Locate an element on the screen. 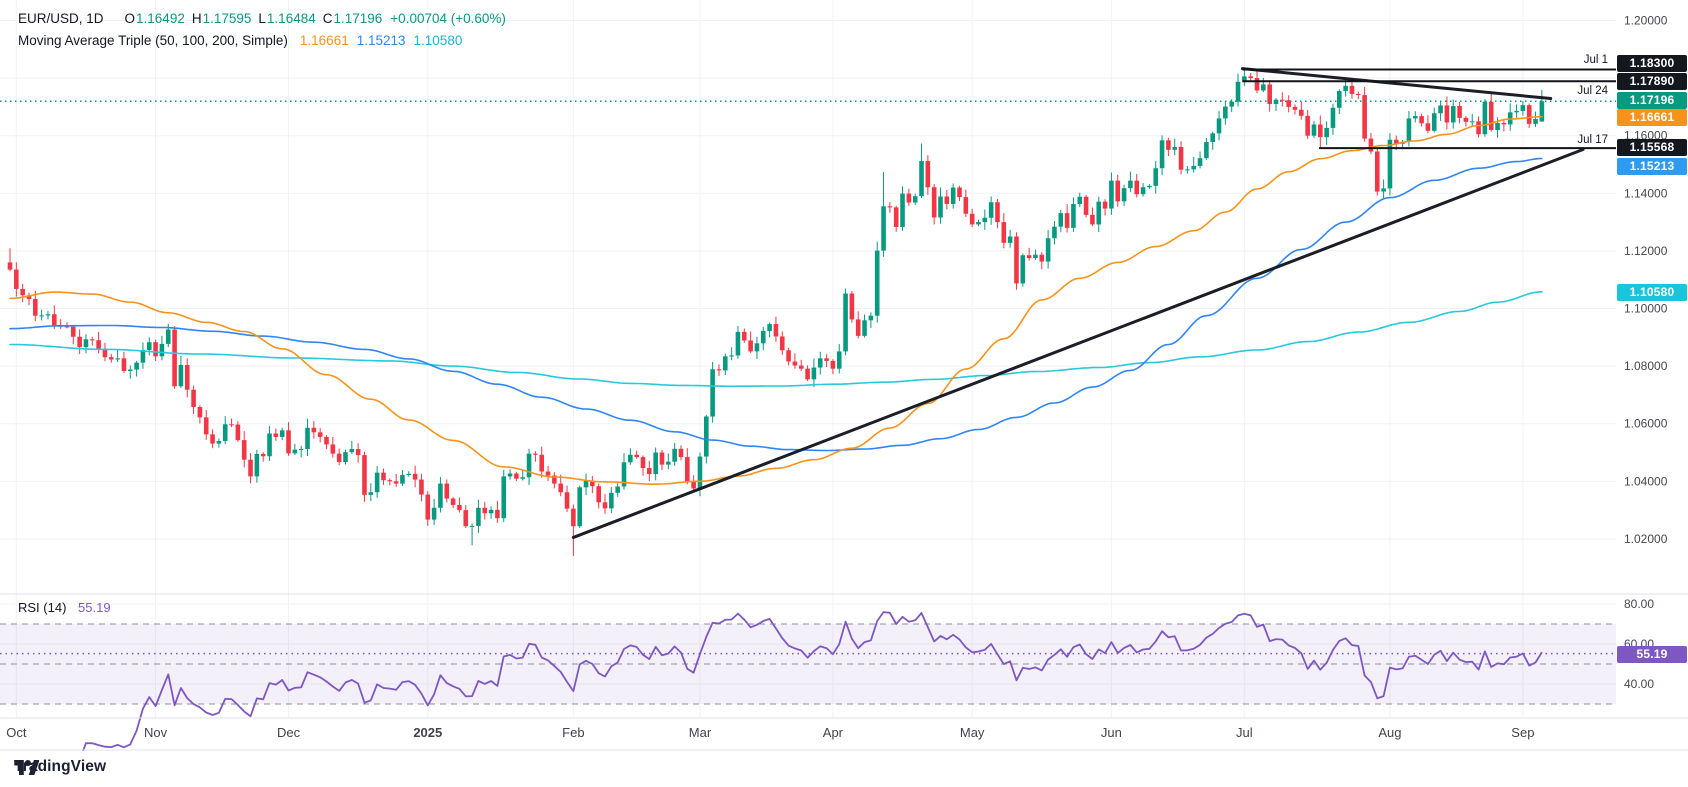 The width and height of the screenshot is (1688, 787). rsi-axis-label: 80.00 is located at coordinates (1639, 604).